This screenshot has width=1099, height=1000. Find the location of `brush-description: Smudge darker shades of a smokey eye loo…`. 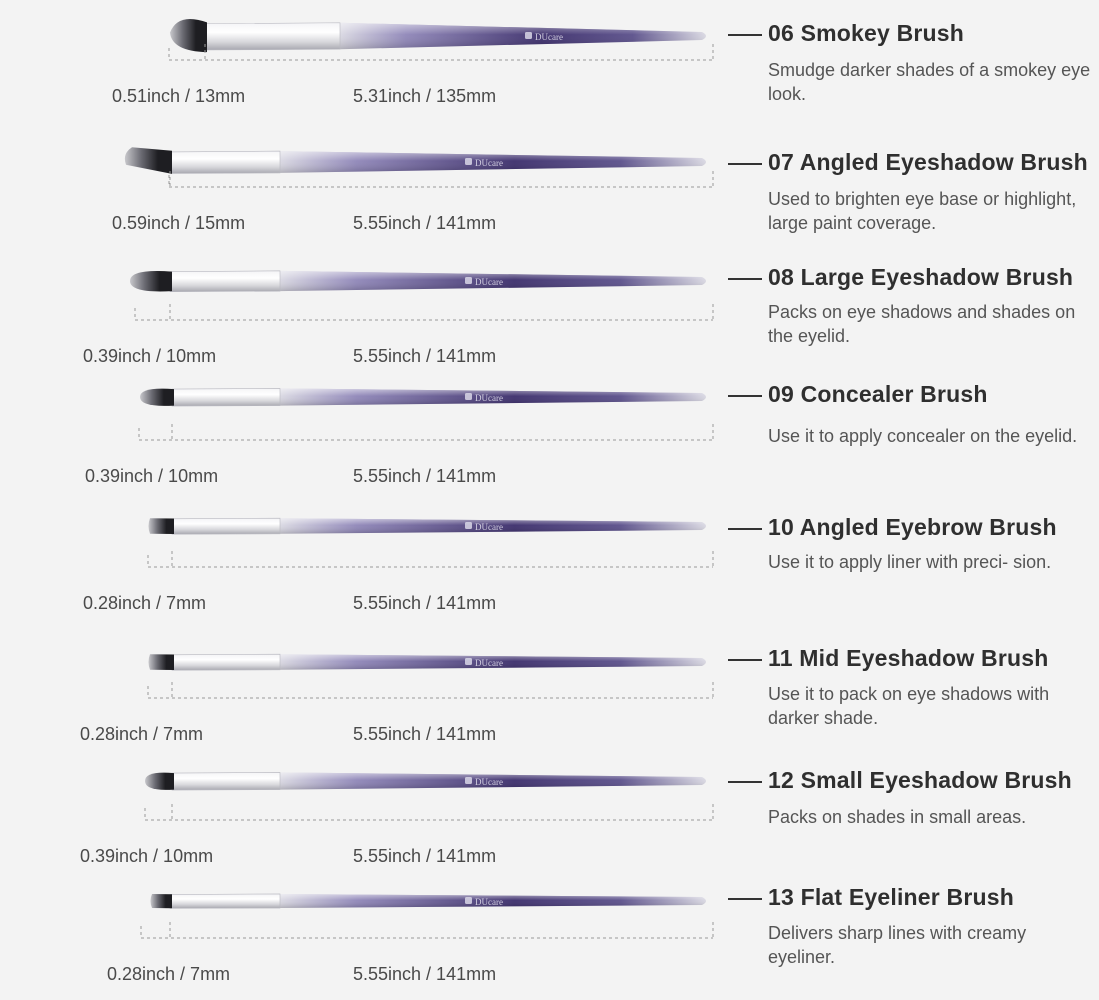

brush-description: Smudge darker shades of a smokey eye loo… is located at coordinates (929, 82).